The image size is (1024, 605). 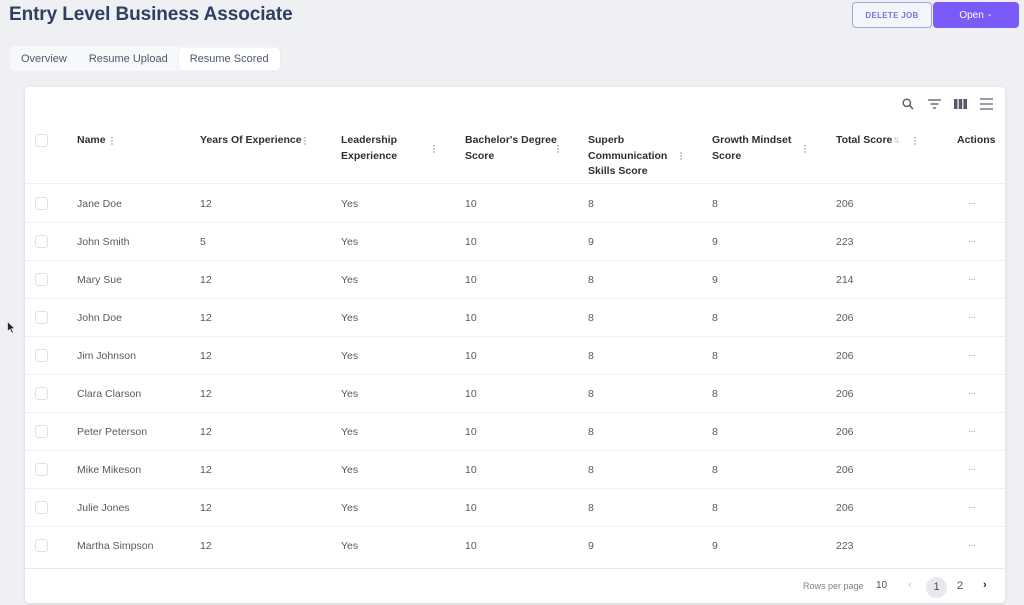 What do you see at coordinates (882, 585) in the screenshot?
I see `rows-per-page-select: 10` at bounding box center [882, 585].